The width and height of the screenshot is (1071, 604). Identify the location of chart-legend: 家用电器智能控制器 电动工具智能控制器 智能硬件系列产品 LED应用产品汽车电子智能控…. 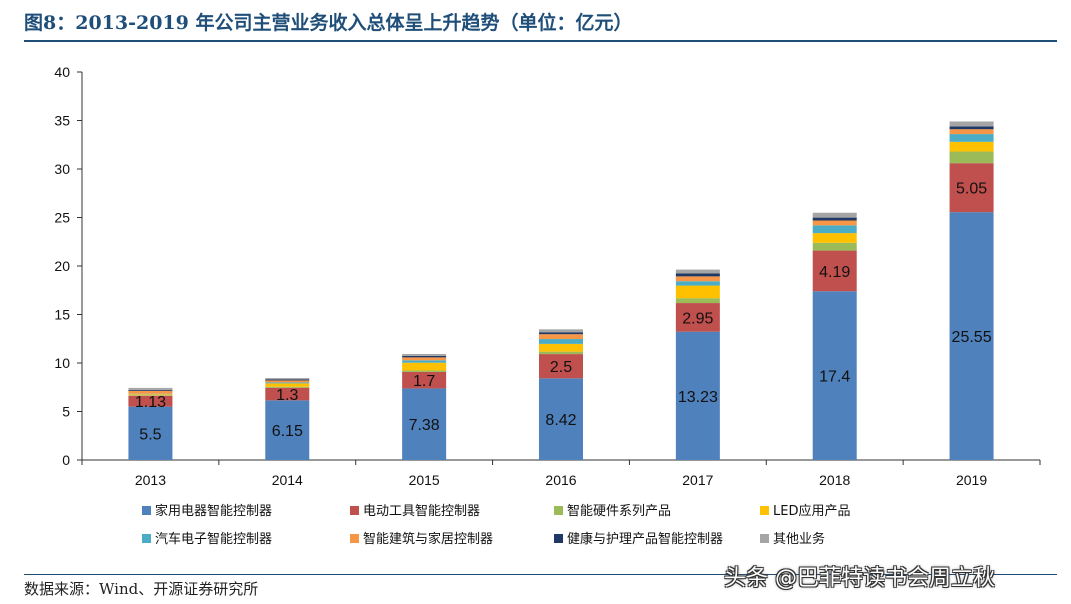
(496, 525).